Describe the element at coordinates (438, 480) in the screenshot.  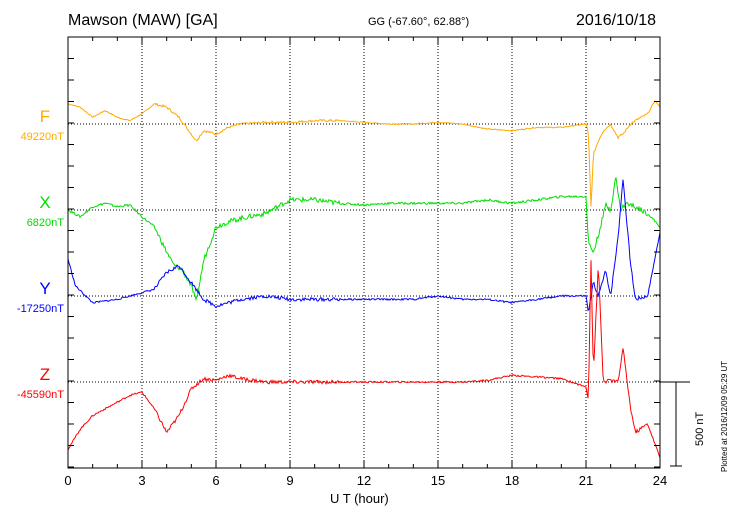
I see `x-tick-label: 15` at that location.